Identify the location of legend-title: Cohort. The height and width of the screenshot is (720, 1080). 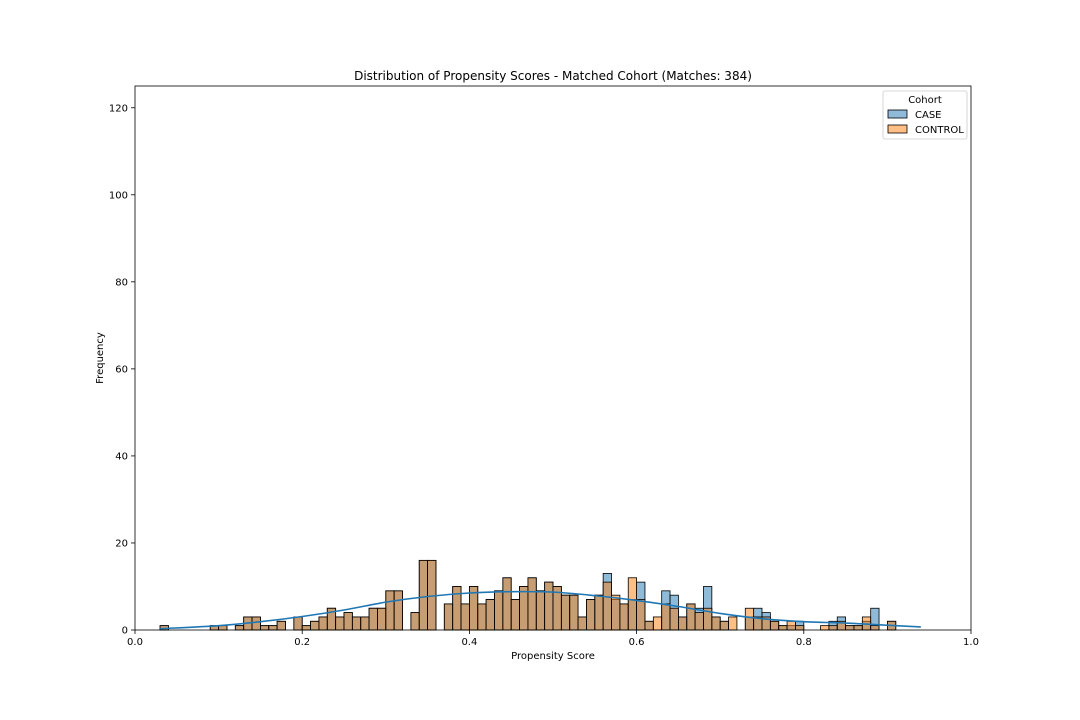
(925, 100).